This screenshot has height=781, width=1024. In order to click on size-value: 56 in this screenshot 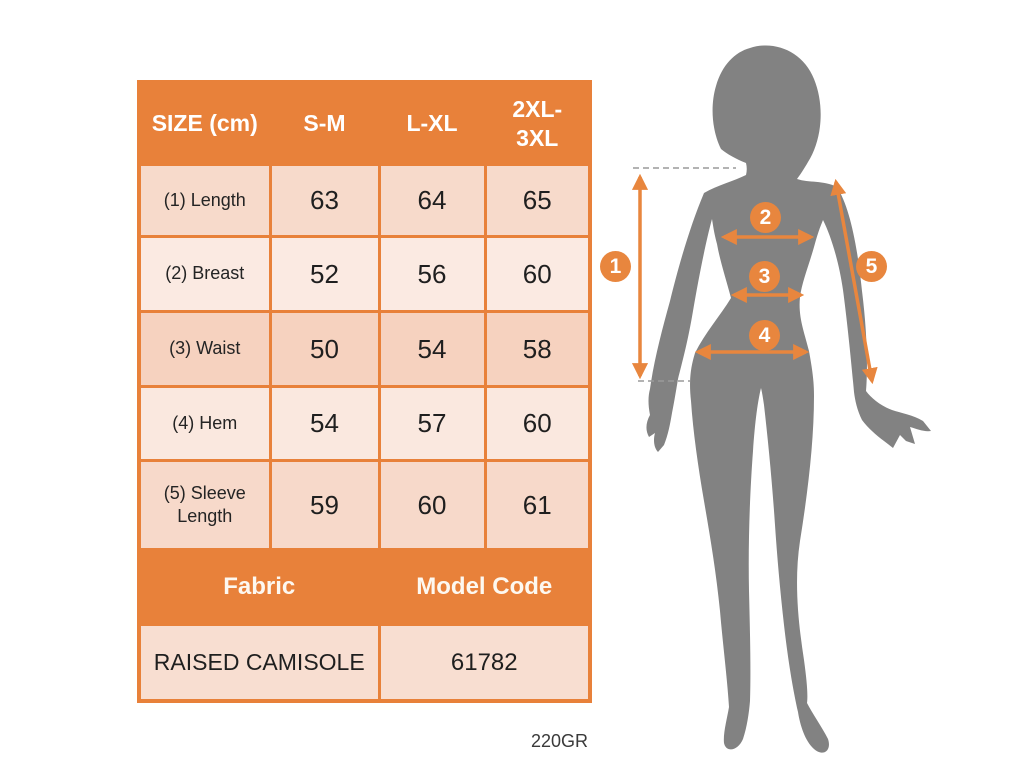, I will do `click(432, 274)`.